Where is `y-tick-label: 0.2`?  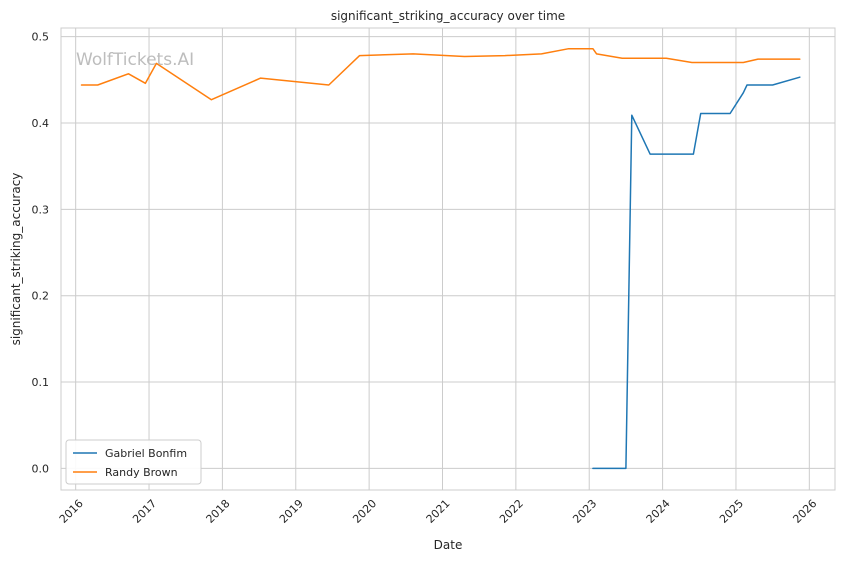 y-tick-label: 0.2 is located at coordinates (41, 296).